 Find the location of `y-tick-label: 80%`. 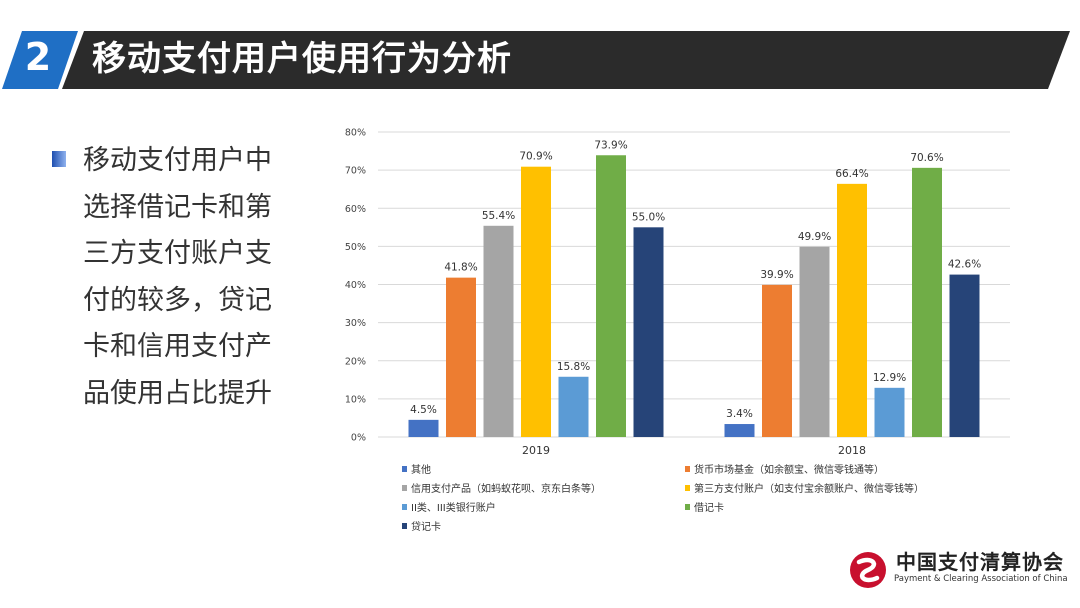

y-tick-label: 80% is located at coordinates (355, 133).